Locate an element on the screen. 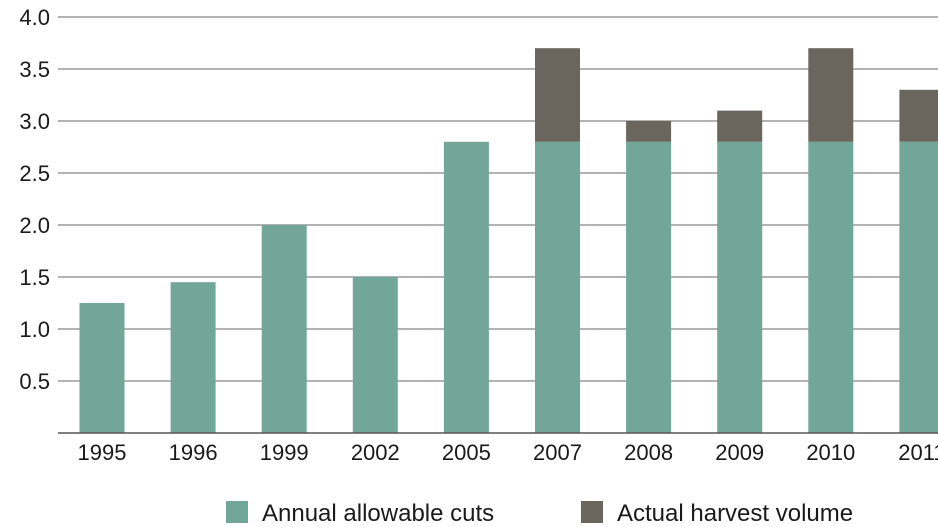 The height and width of the screenshot is (527, 938). legend-swatch-actual-harvest-volume is located at coordinates (592, 512).